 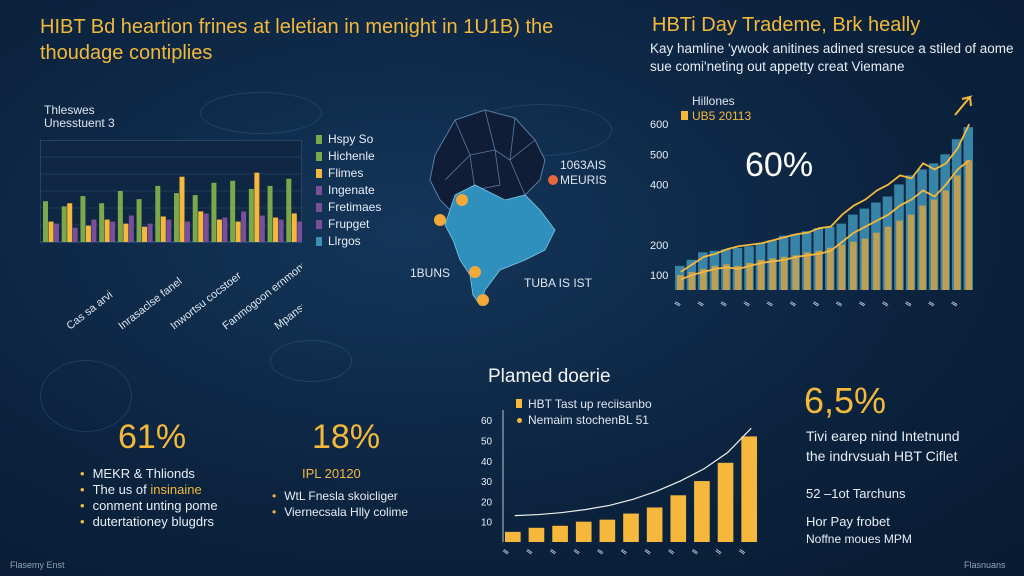 I want to click on y-tick-label: 100, so click(x=659, y=276).